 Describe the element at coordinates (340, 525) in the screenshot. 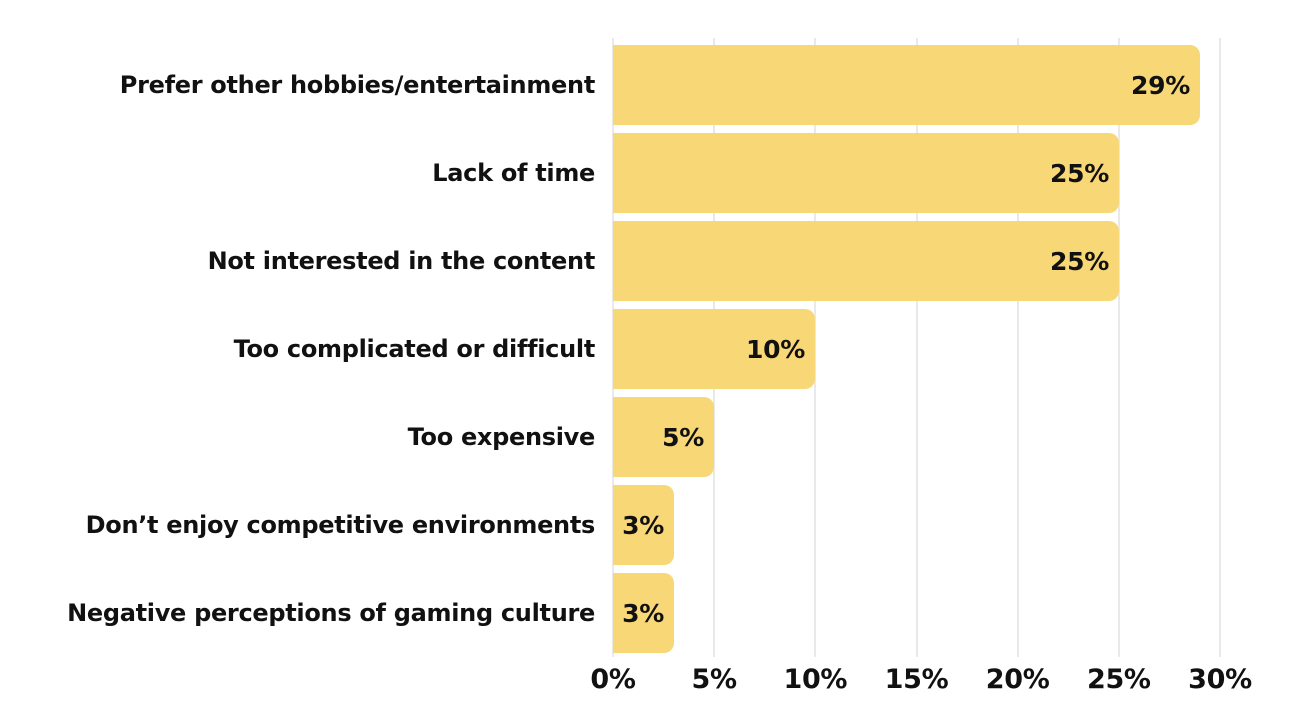

I see `category-label: Don’t enjoy competitive environments` at that location.